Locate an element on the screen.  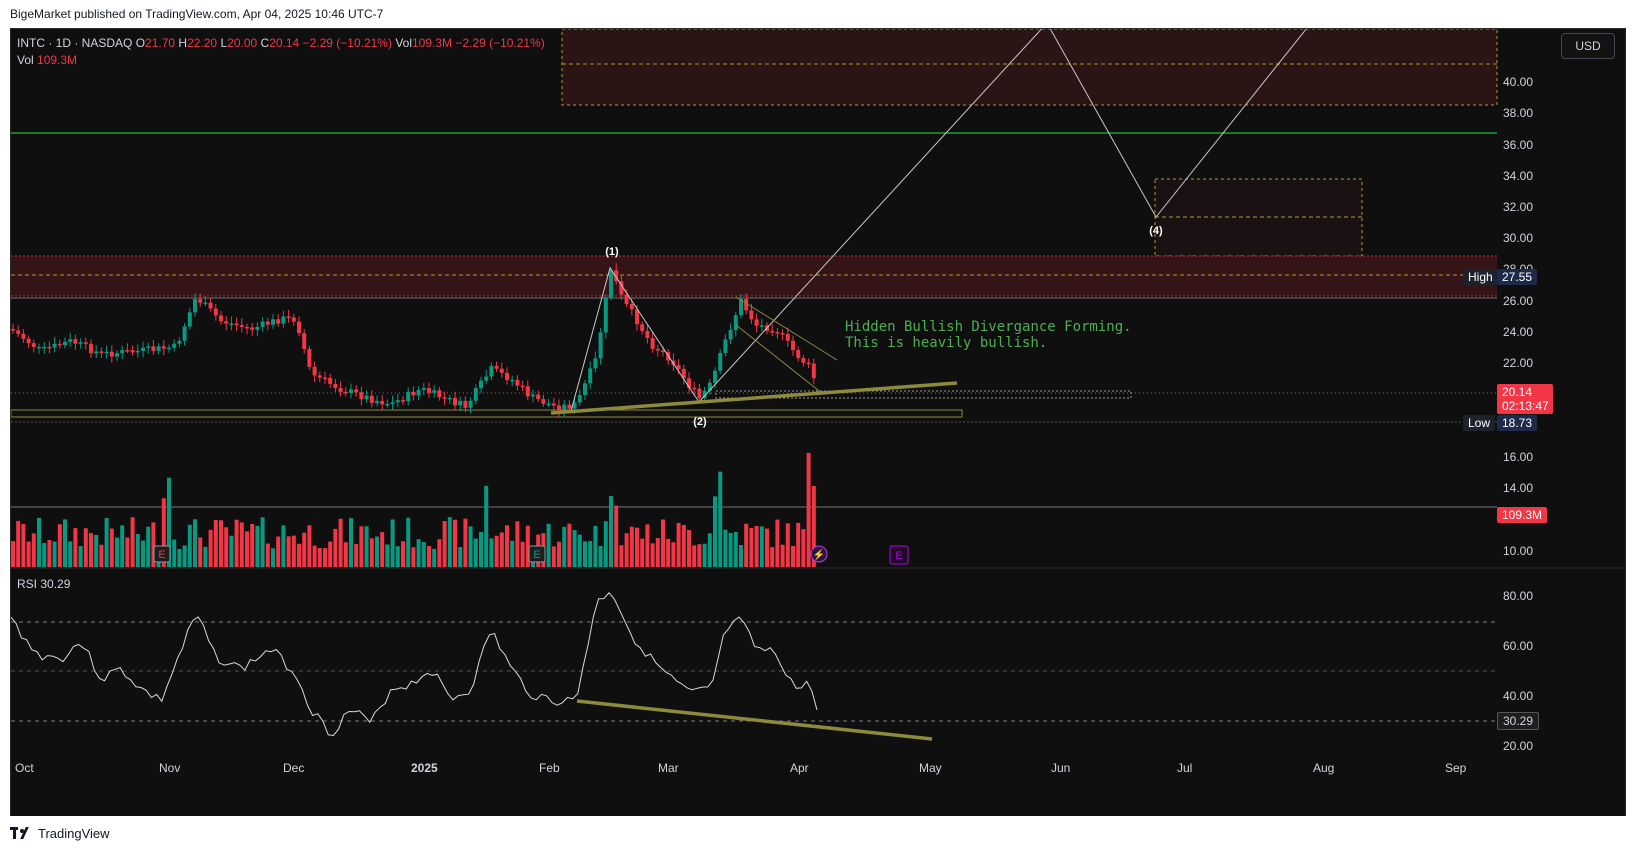
rsi-value: 30.29 is located at coordinates (55, 584).